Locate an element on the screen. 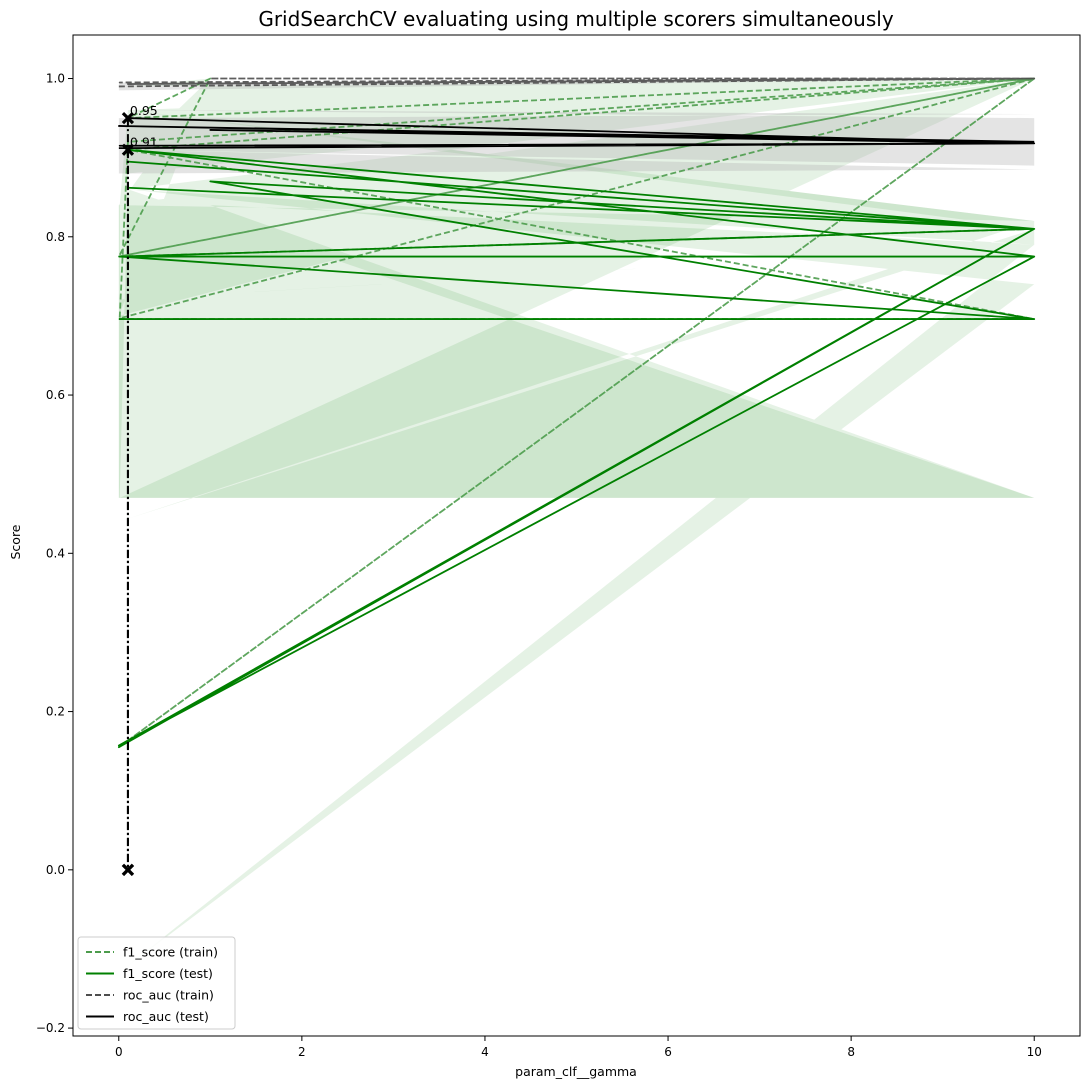  y-tick-label-1: 0.0 is located at coordinates (55, 870).